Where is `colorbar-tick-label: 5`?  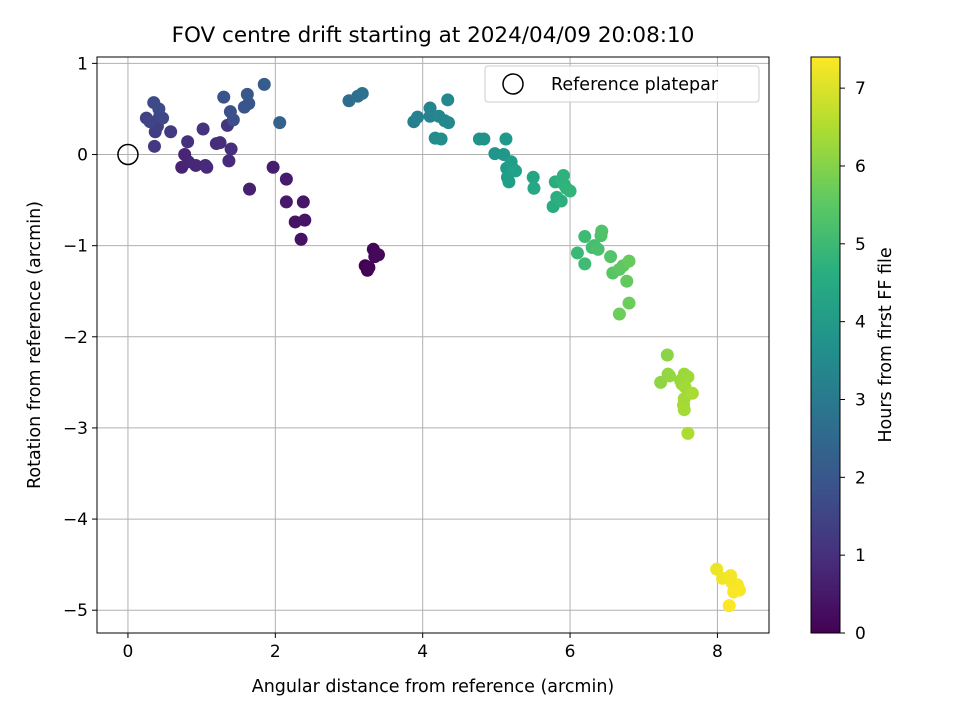 colorbar-tick-label: 5 is located at coordinates (860, 245).